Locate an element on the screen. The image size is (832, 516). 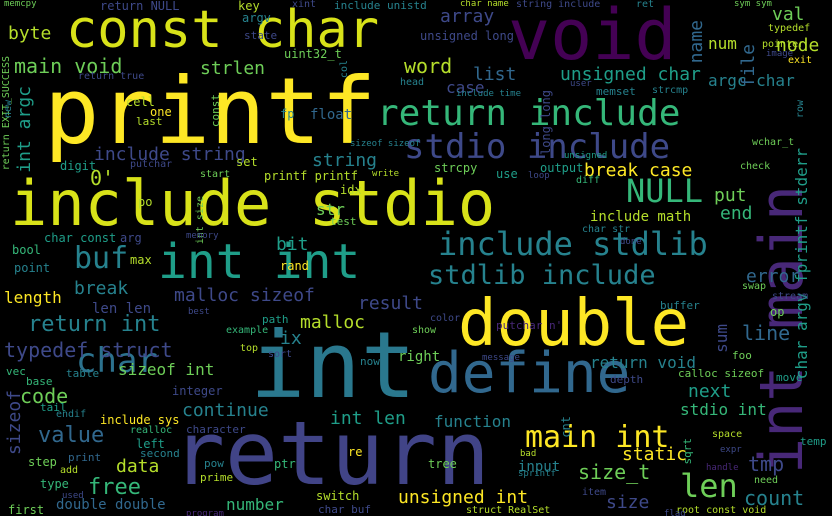
word: value is located at coordinates (71, 435).